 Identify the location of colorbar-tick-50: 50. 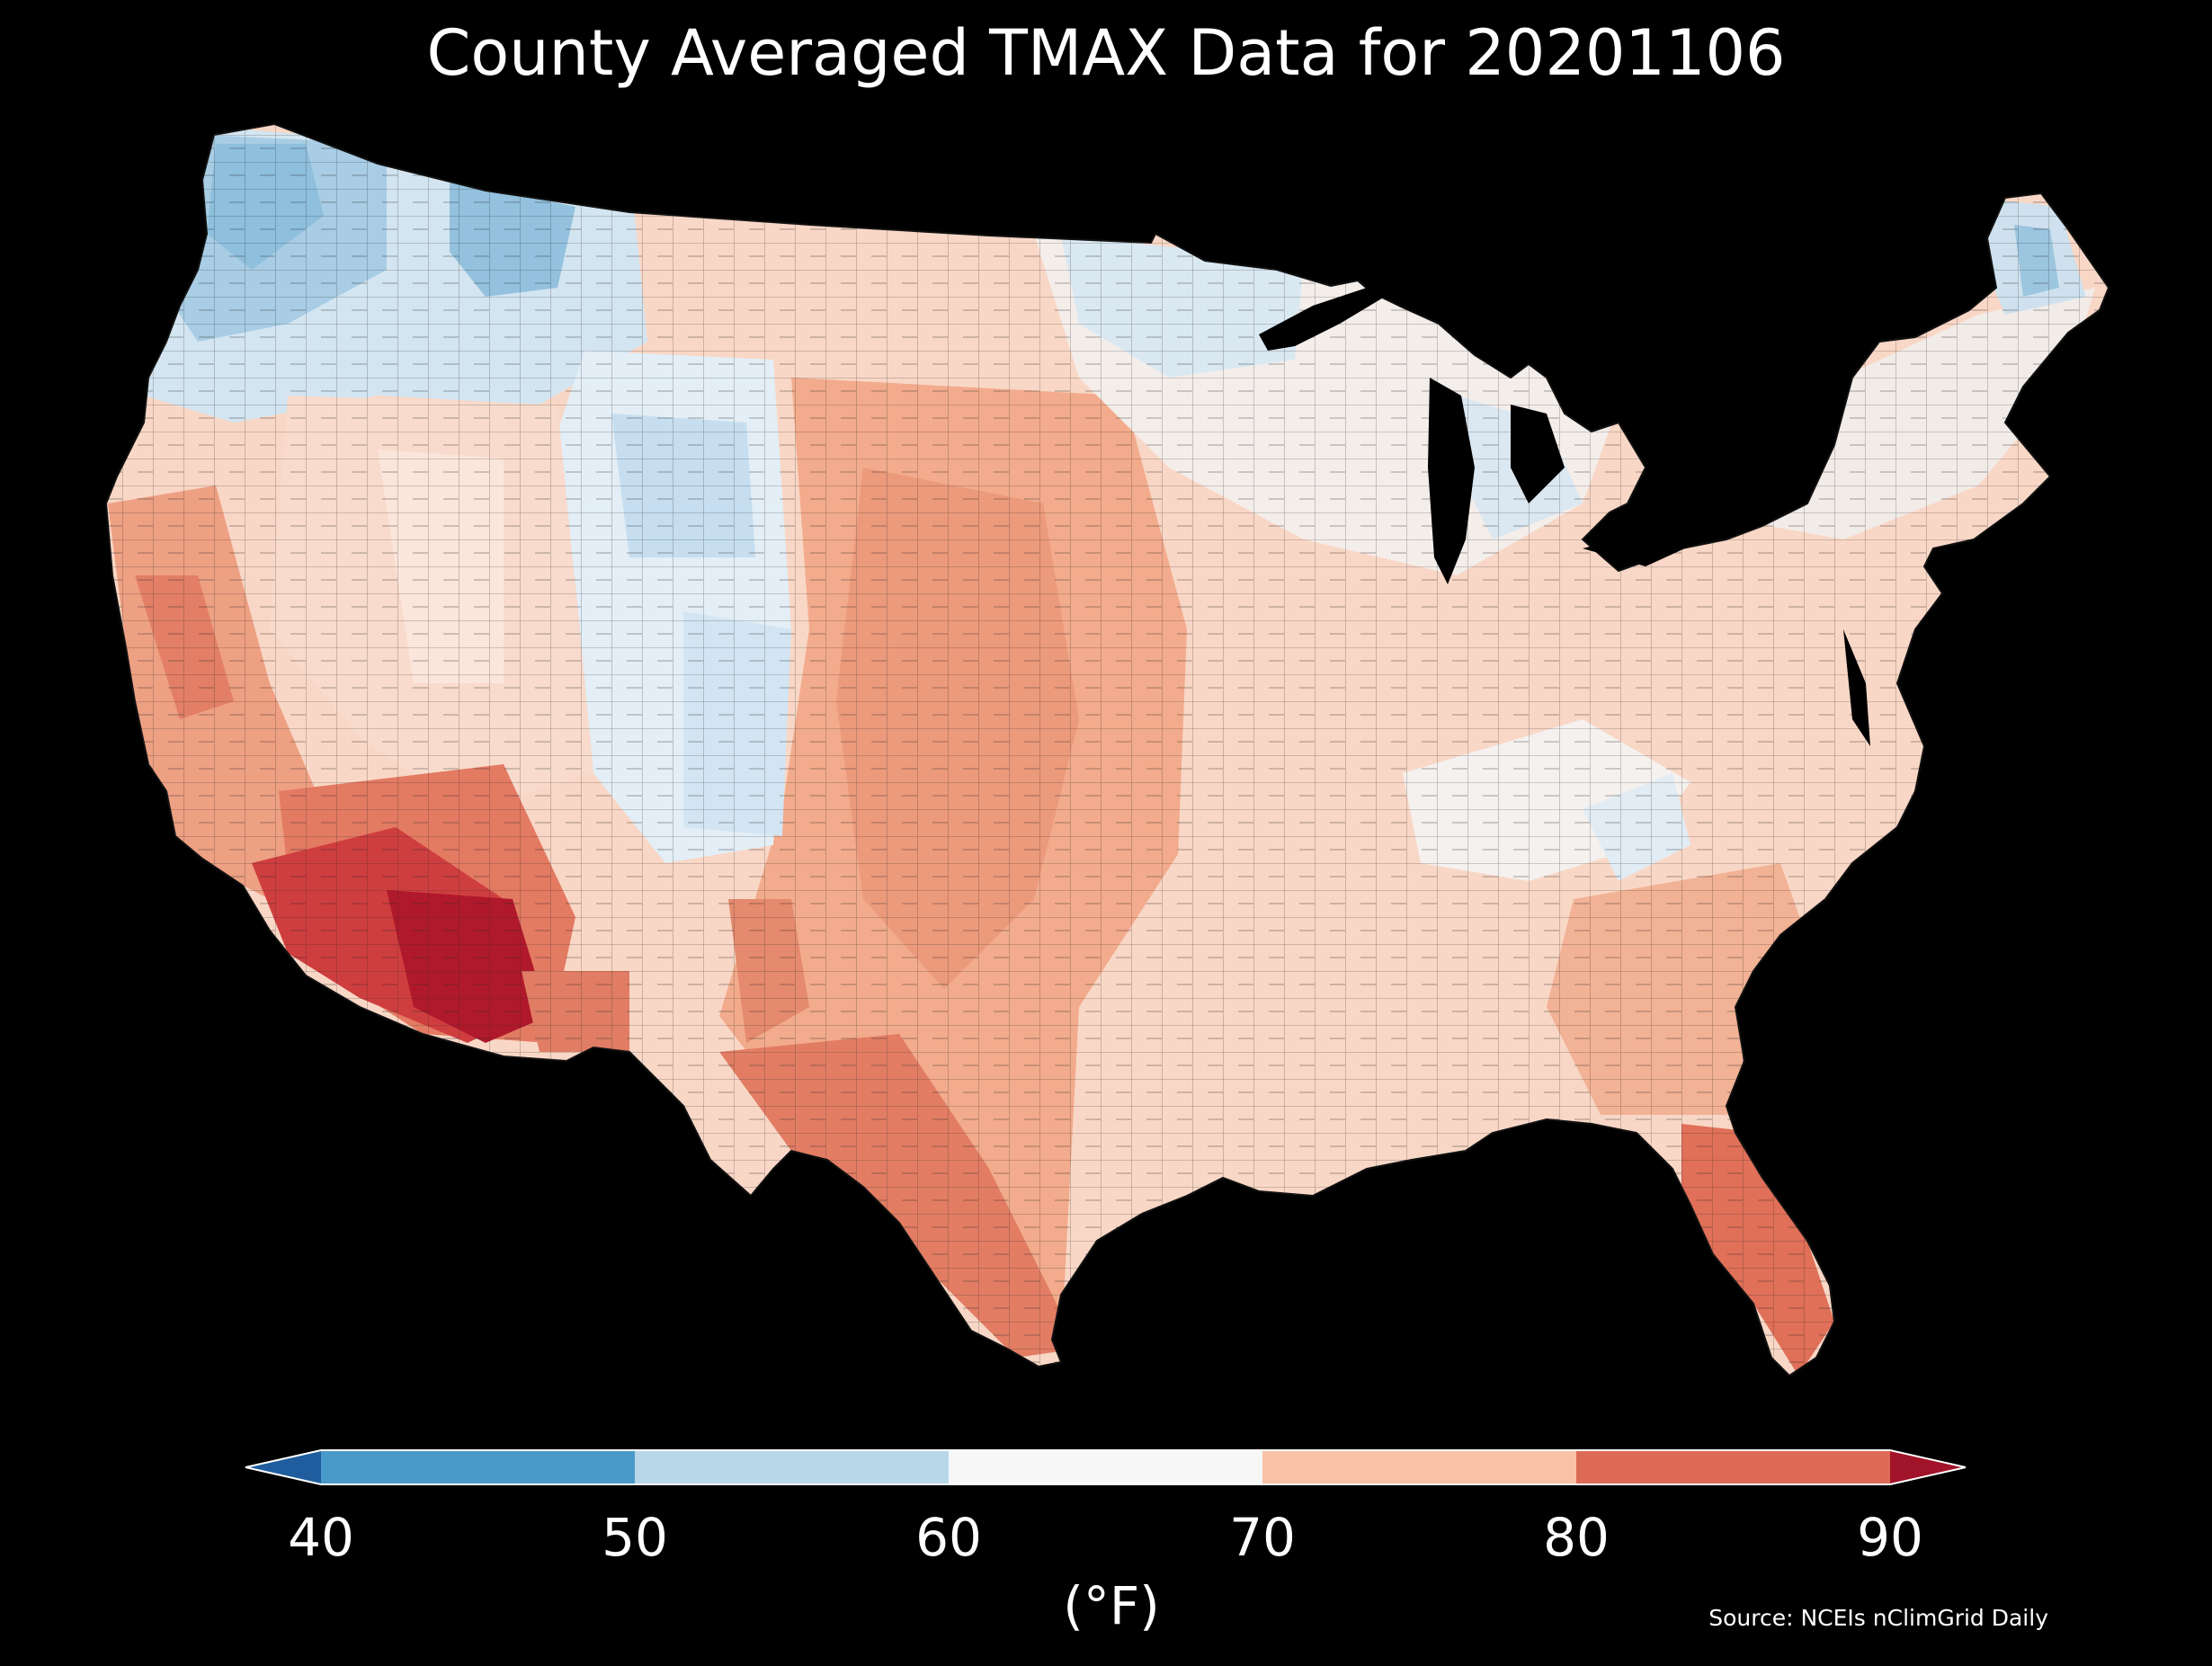
(635, 1537).